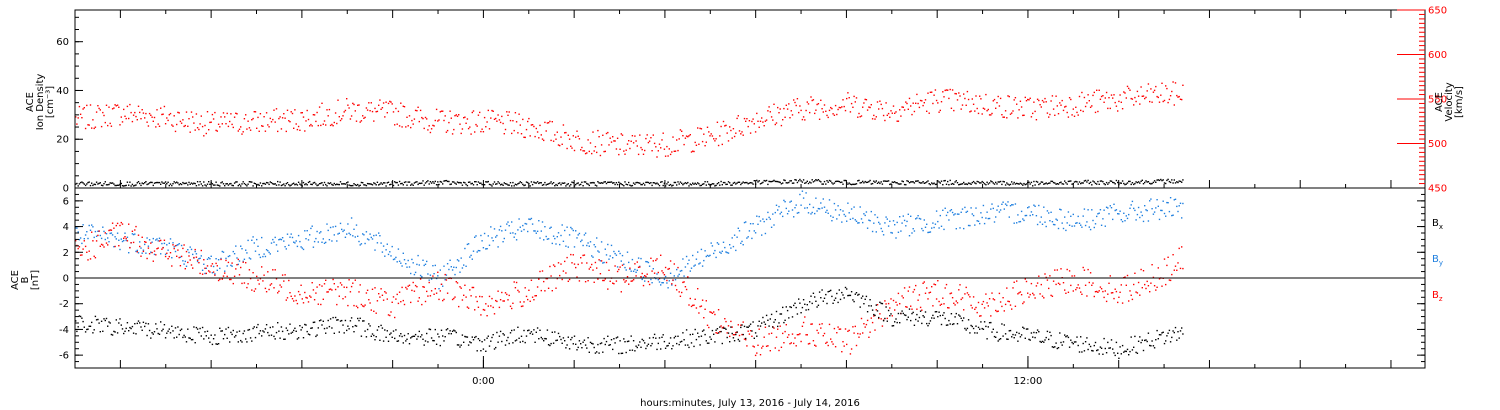 This screenshot has height=410, width=1500. I want to click on field-tick-label: -2, so click(64, 304).